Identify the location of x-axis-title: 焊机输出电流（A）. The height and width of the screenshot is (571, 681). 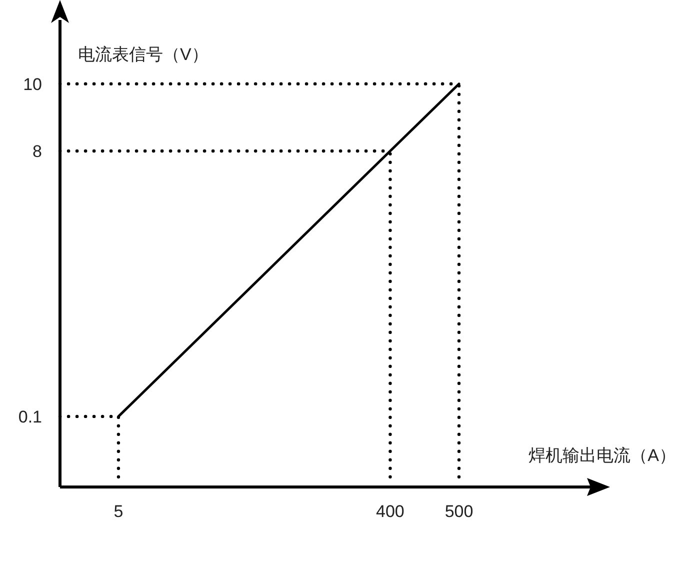
(602, 455).